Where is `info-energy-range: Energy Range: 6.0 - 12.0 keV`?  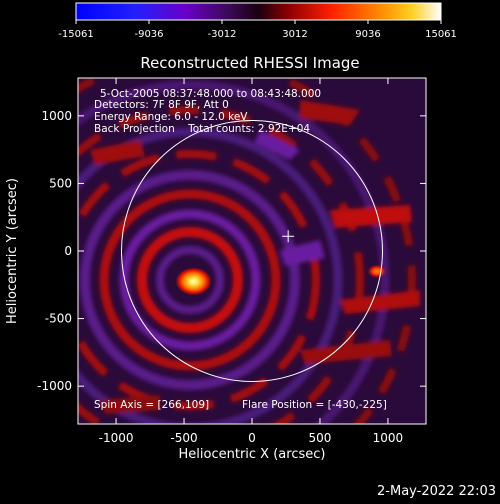 info-energy-range: Energy Range: 6.0 - 12.0 keV is located at coordinates (171, 117).